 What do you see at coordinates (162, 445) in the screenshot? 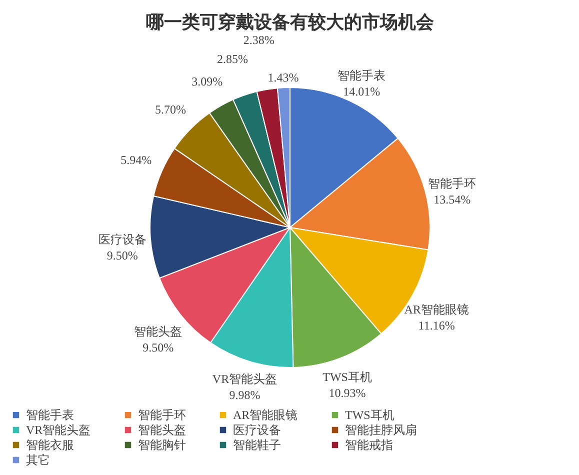
I see `legend-label: 智能胸针` at bounding box center [162, 445].